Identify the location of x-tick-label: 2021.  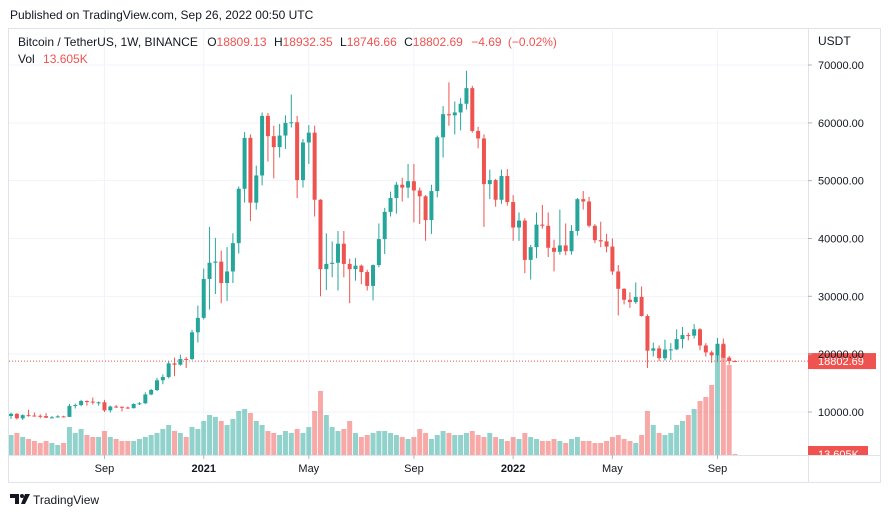
(203, 469).